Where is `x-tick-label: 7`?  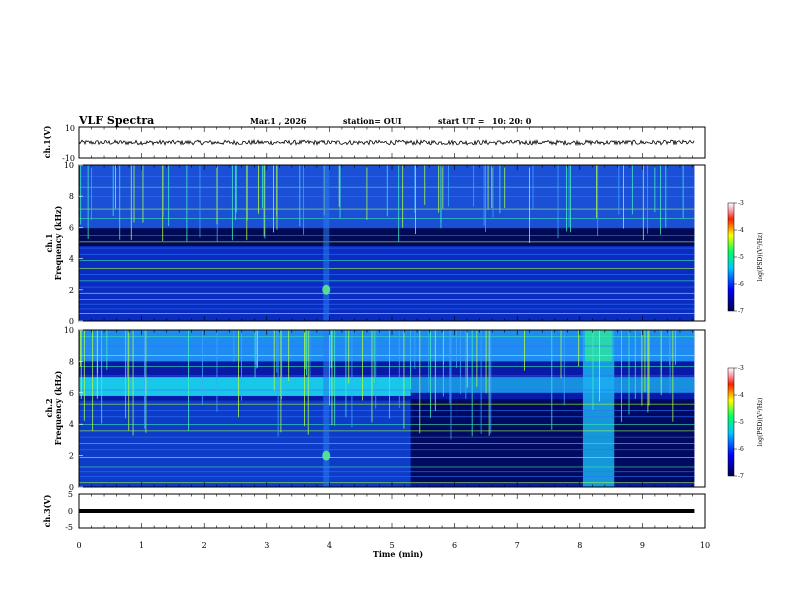
x-tick-label: 7 is located at coordinates (517, 545).